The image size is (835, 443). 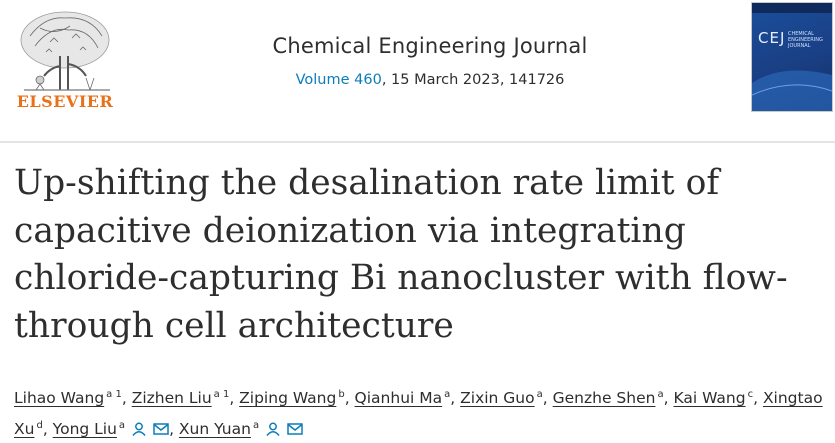 I want to click on author-name: Lihao Wang, so click(x=59, y=398).